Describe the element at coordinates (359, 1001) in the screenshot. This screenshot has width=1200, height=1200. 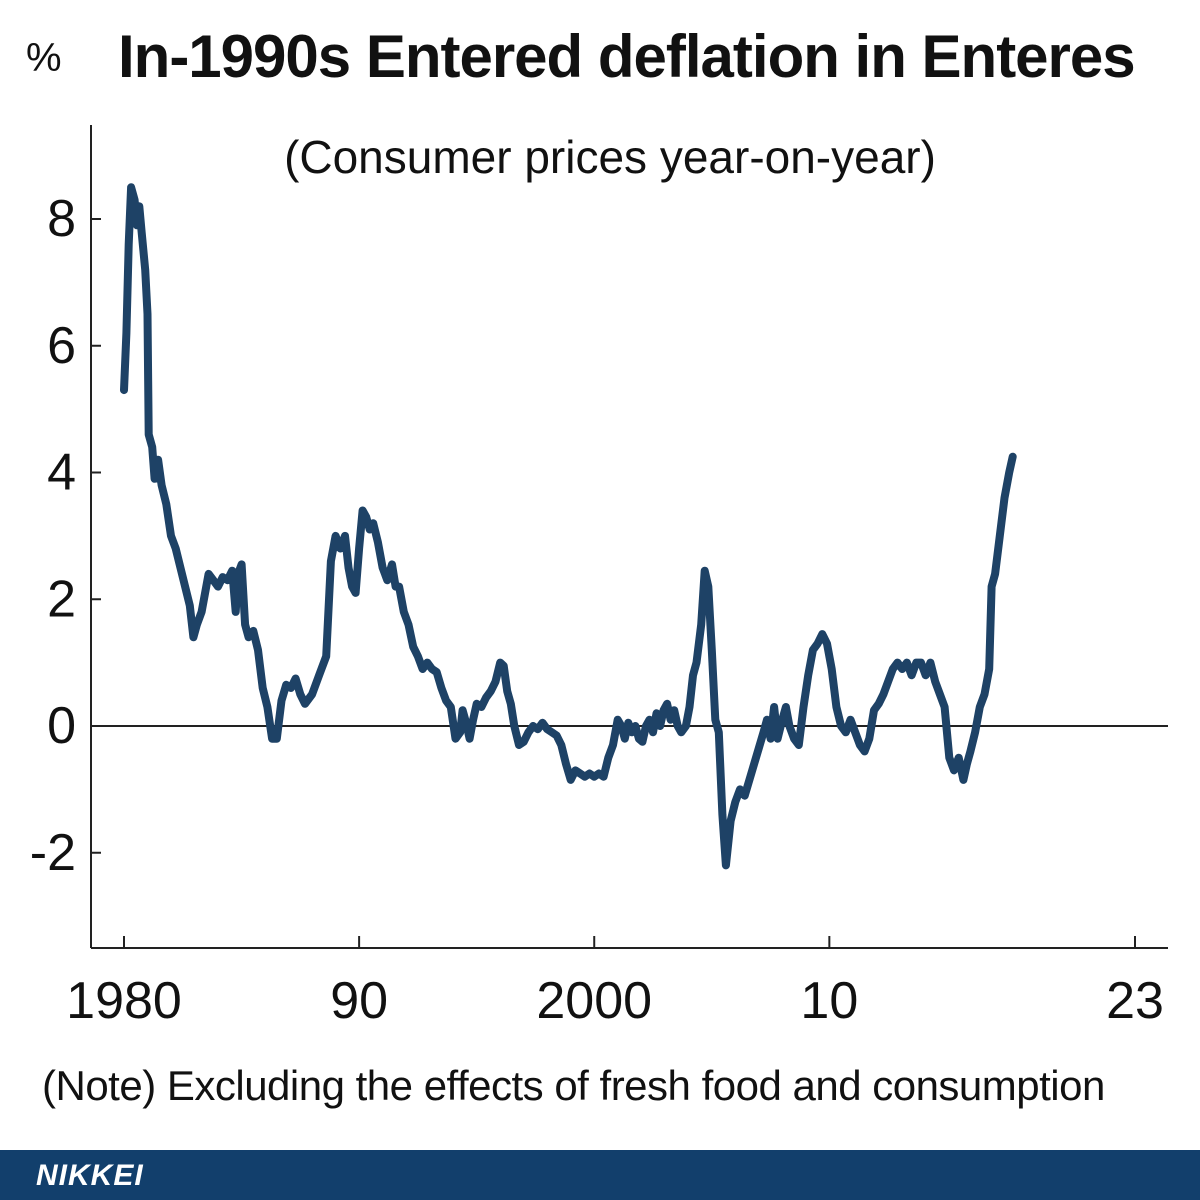
I see `x-tick-label: 90` at that location.